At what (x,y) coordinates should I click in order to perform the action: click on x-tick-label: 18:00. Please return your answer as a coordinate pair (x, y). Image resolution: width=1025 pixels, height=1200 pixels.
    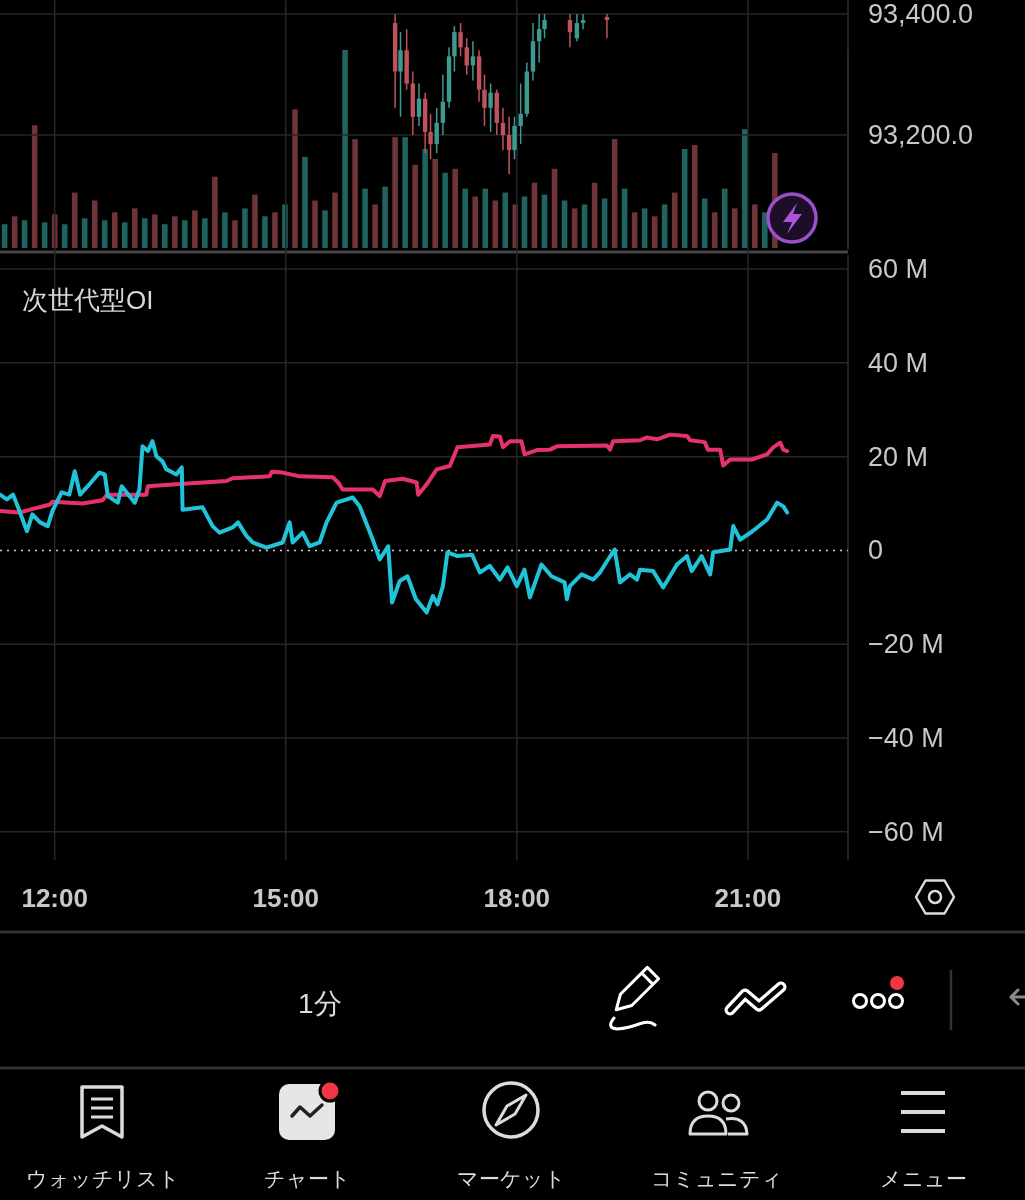
    Looking at the image, I should click on (517, 898).